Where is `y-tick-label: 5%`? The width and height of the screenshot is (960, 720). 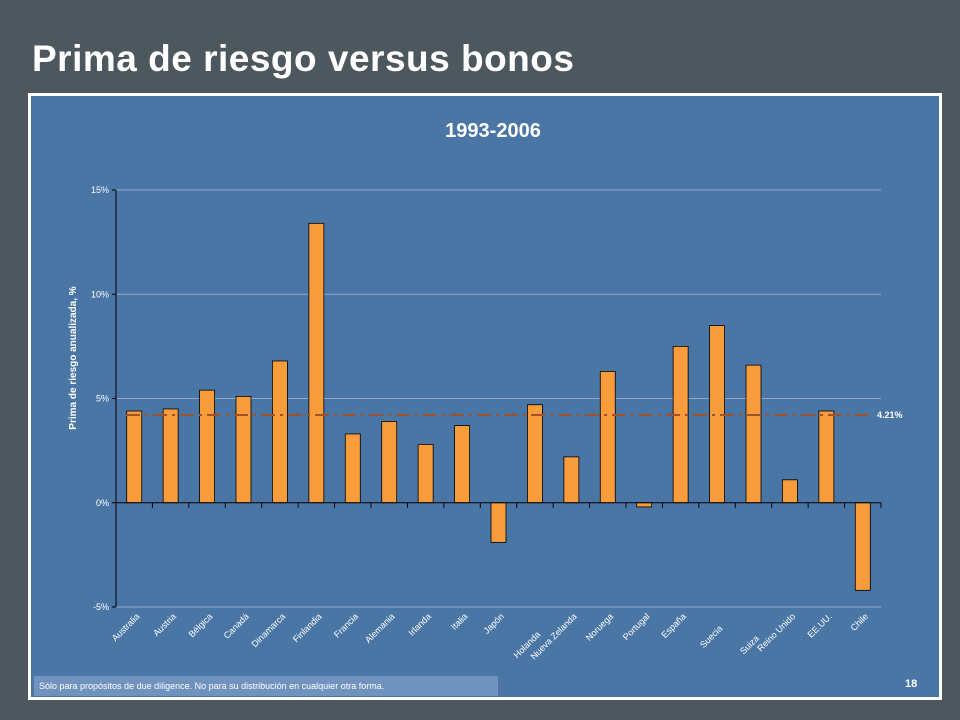
y-tick-label: 5% is located at coordinates (102, 399).